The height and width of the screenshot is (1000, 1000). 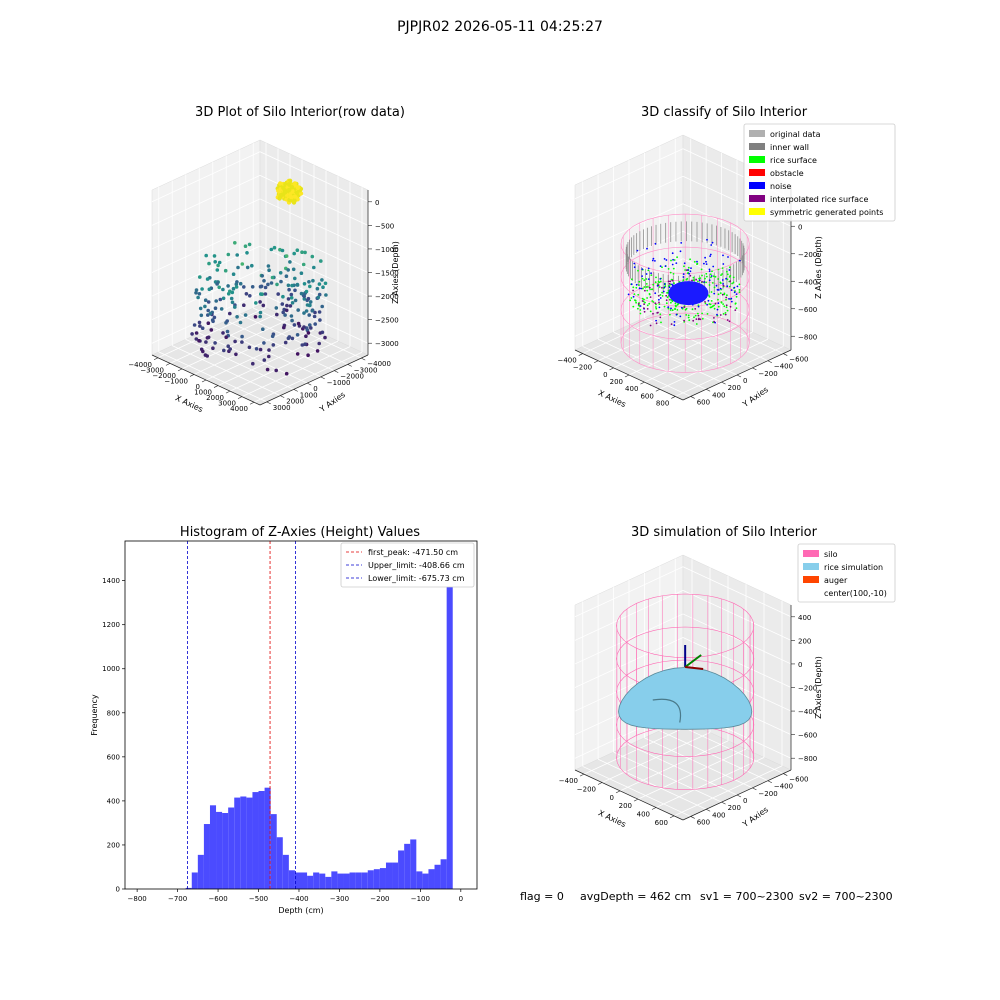 I want to click on raw-x-tick-label: −3000, so click(x=152, y=370).